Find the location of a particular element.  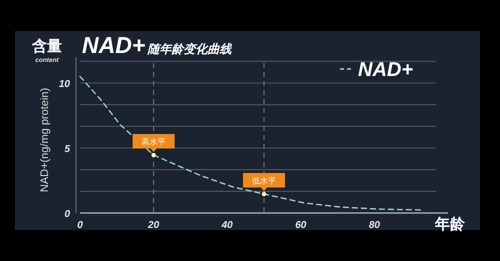

callout-box: 低水平 is located at coordinates (264, 182).